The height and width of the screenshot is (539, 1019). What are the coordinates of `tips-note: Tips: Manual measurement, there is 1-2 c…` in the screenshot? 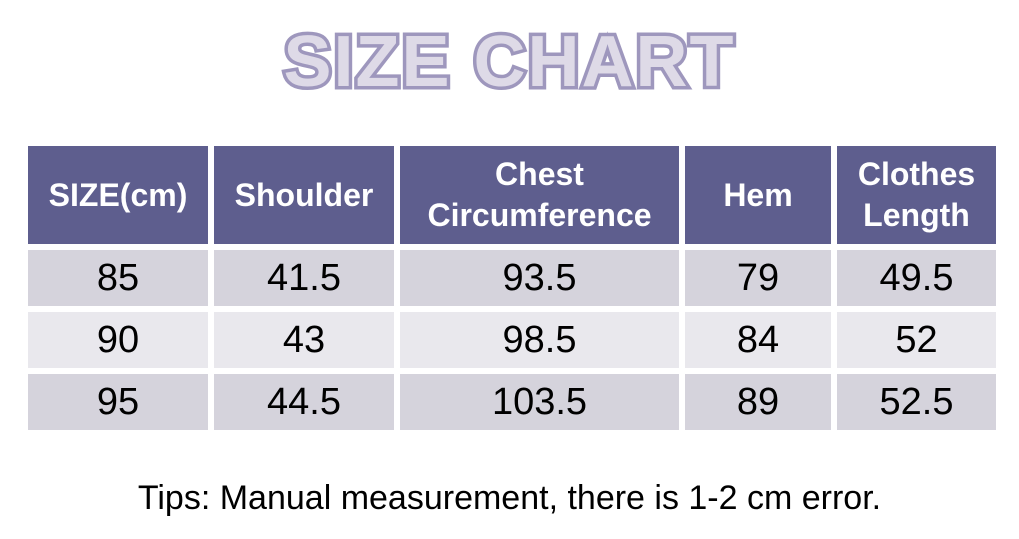 It's located at (509, 498).